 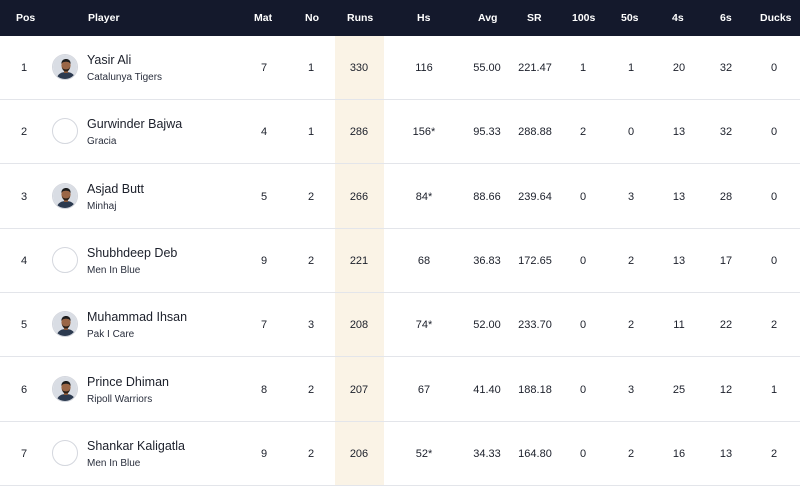 I want to click on sr-cell: 233.70, so click(x=535, y=325).